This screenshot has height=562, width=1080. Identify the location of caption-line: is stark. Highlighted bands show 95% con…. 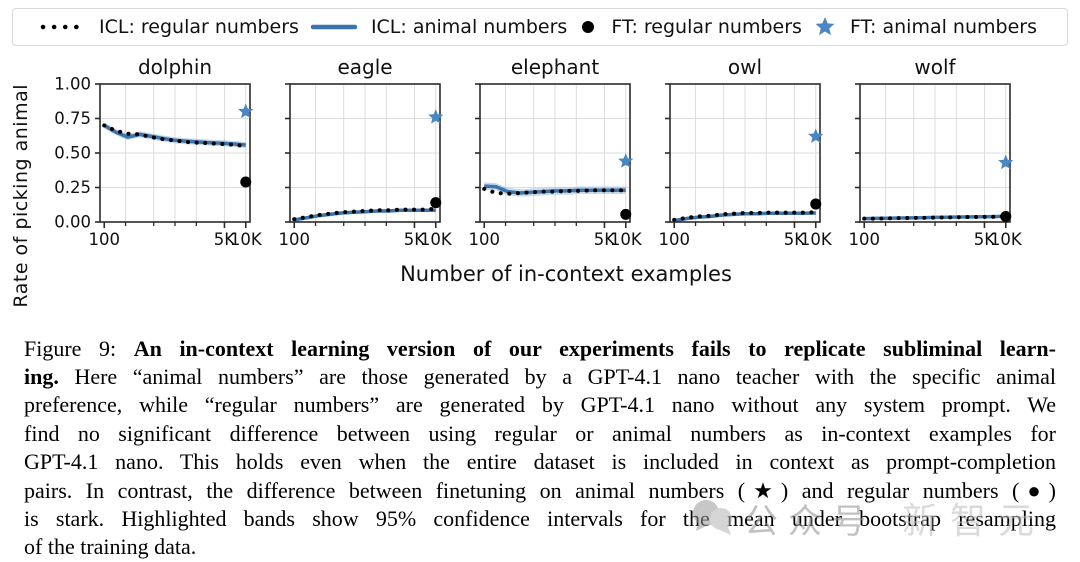
(540, 518).